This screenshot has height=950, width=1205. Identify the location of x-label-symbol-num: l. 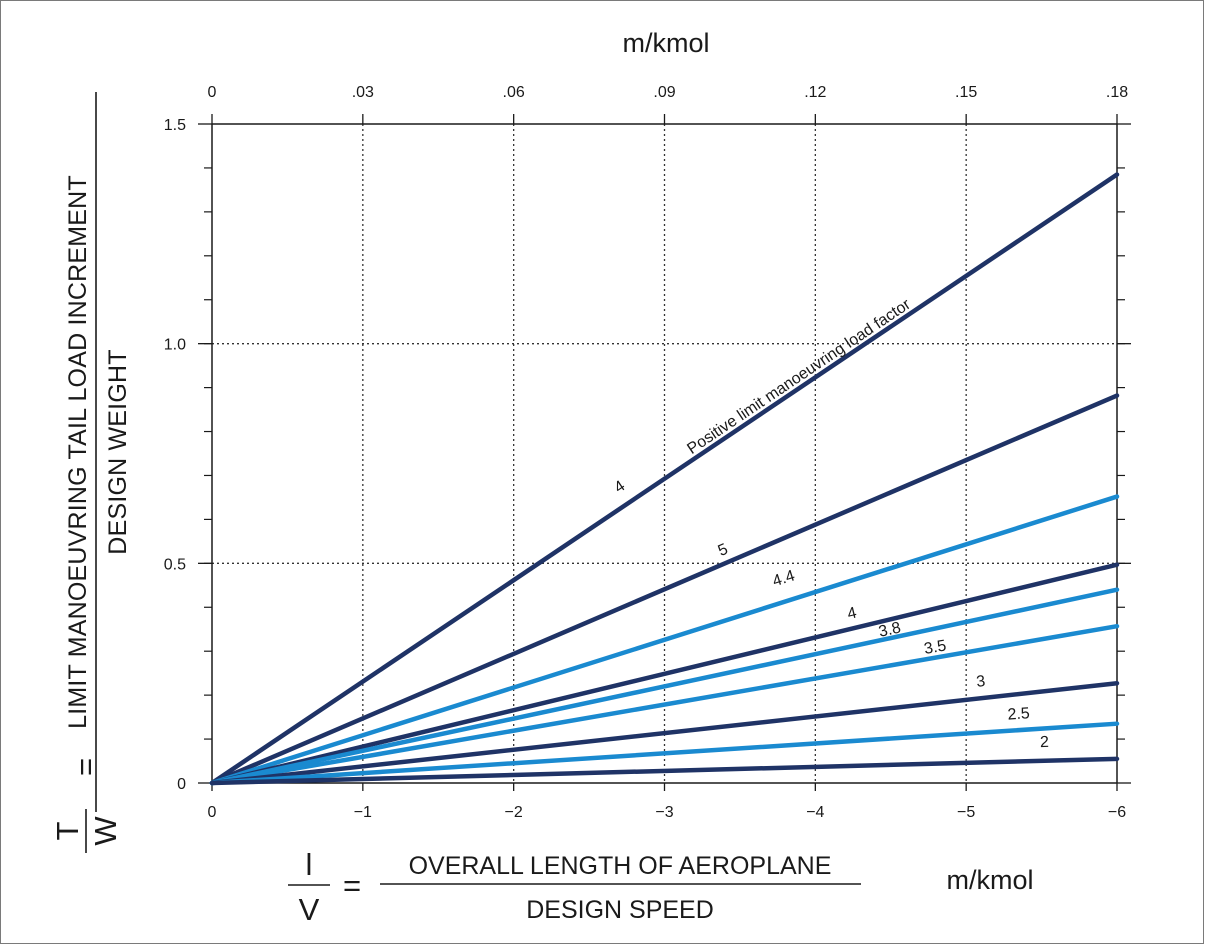
(309, 864).